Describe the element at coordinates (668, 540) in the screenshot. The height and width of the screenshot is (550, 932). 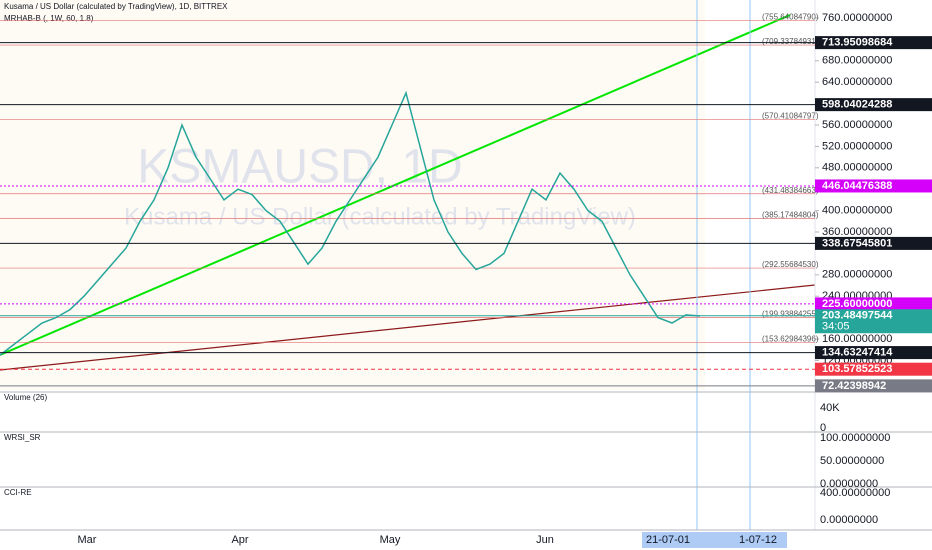
I see `x-highlight-label: 21-07-01` at that location.